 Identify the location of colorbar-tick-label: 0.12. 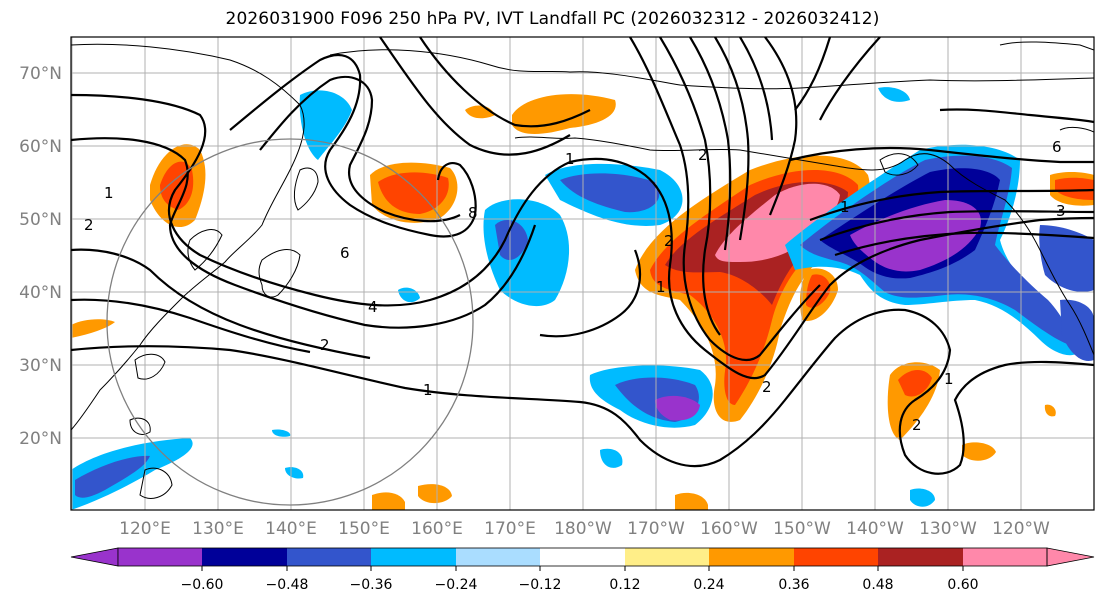
(624, 585).